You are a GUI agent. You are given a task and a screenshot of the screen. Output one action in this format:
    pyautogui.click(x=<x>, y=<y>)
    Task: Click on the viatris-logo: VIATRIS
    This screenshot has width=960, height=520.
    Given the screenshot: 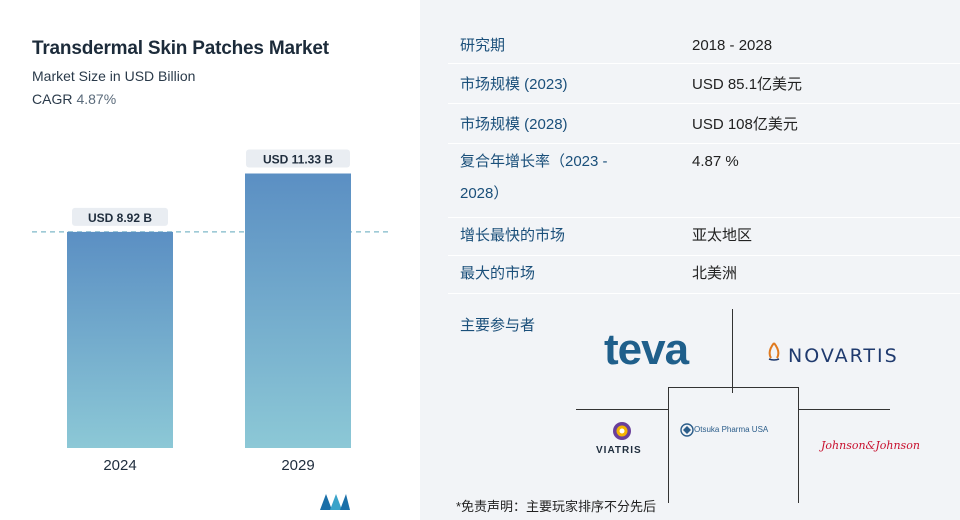 What is the action you would take?
    pyautogui.click(x=619, y=450)
    